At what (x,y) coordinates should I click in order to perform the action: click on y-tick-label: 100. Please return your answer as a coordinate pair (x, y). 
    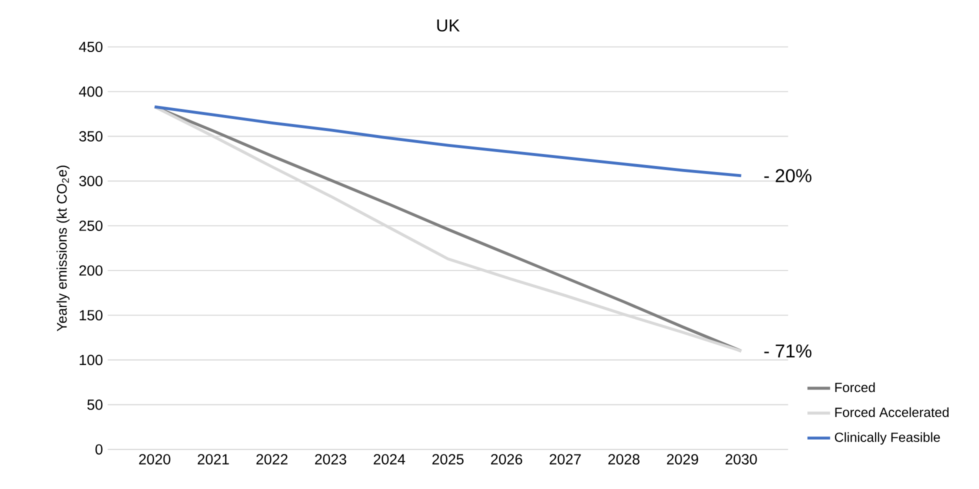
    Looking at the image, I should click on (91, 360).